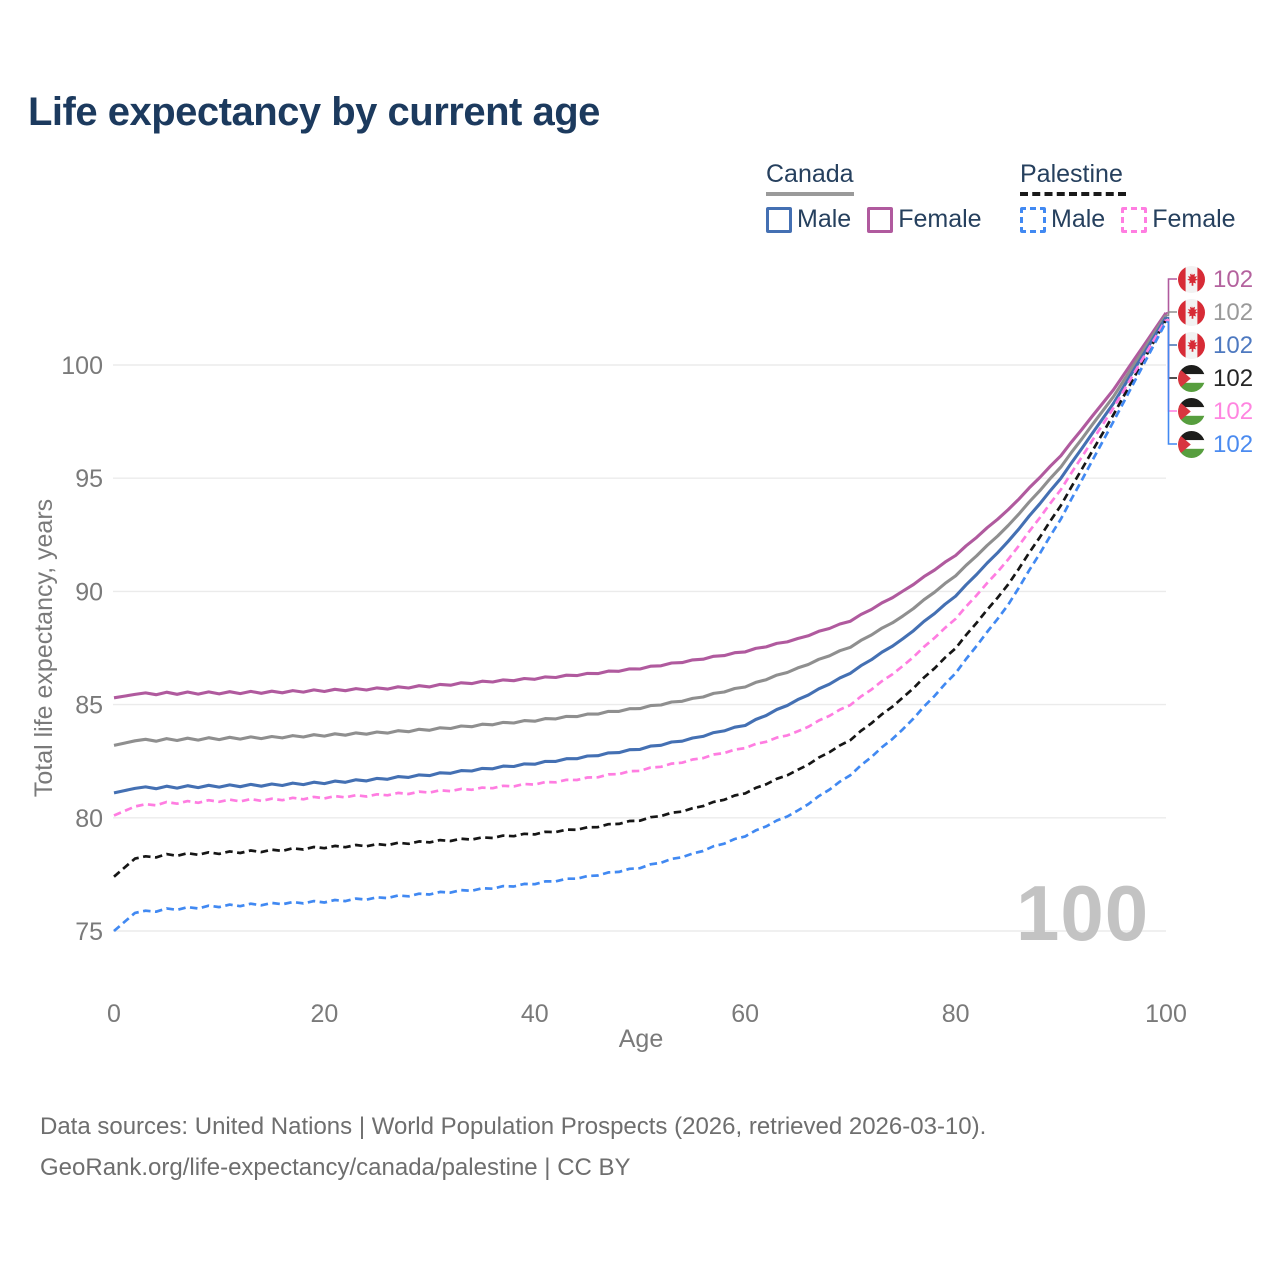  I want to click on y-tick-label: 85, so click(89, 706).